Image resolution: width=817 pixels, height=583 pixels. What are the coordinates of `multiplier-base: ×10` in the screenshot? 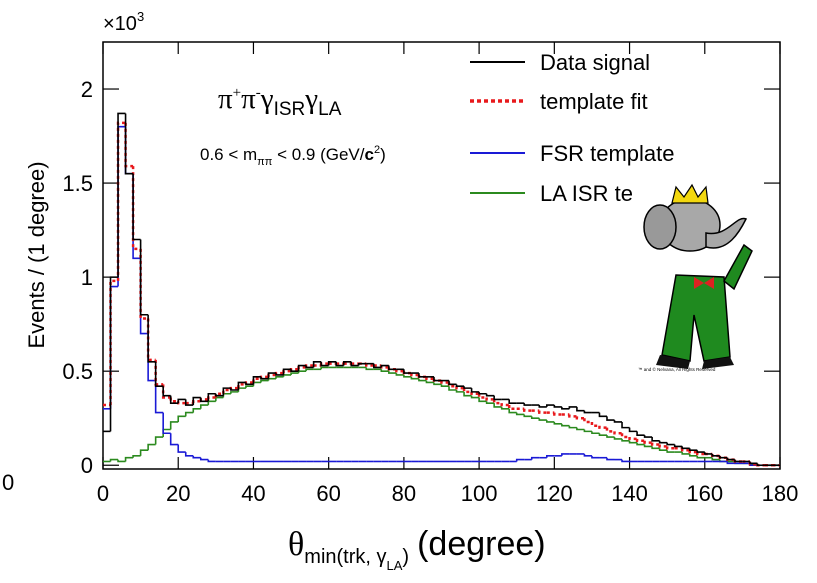 It's located at (120, 24).